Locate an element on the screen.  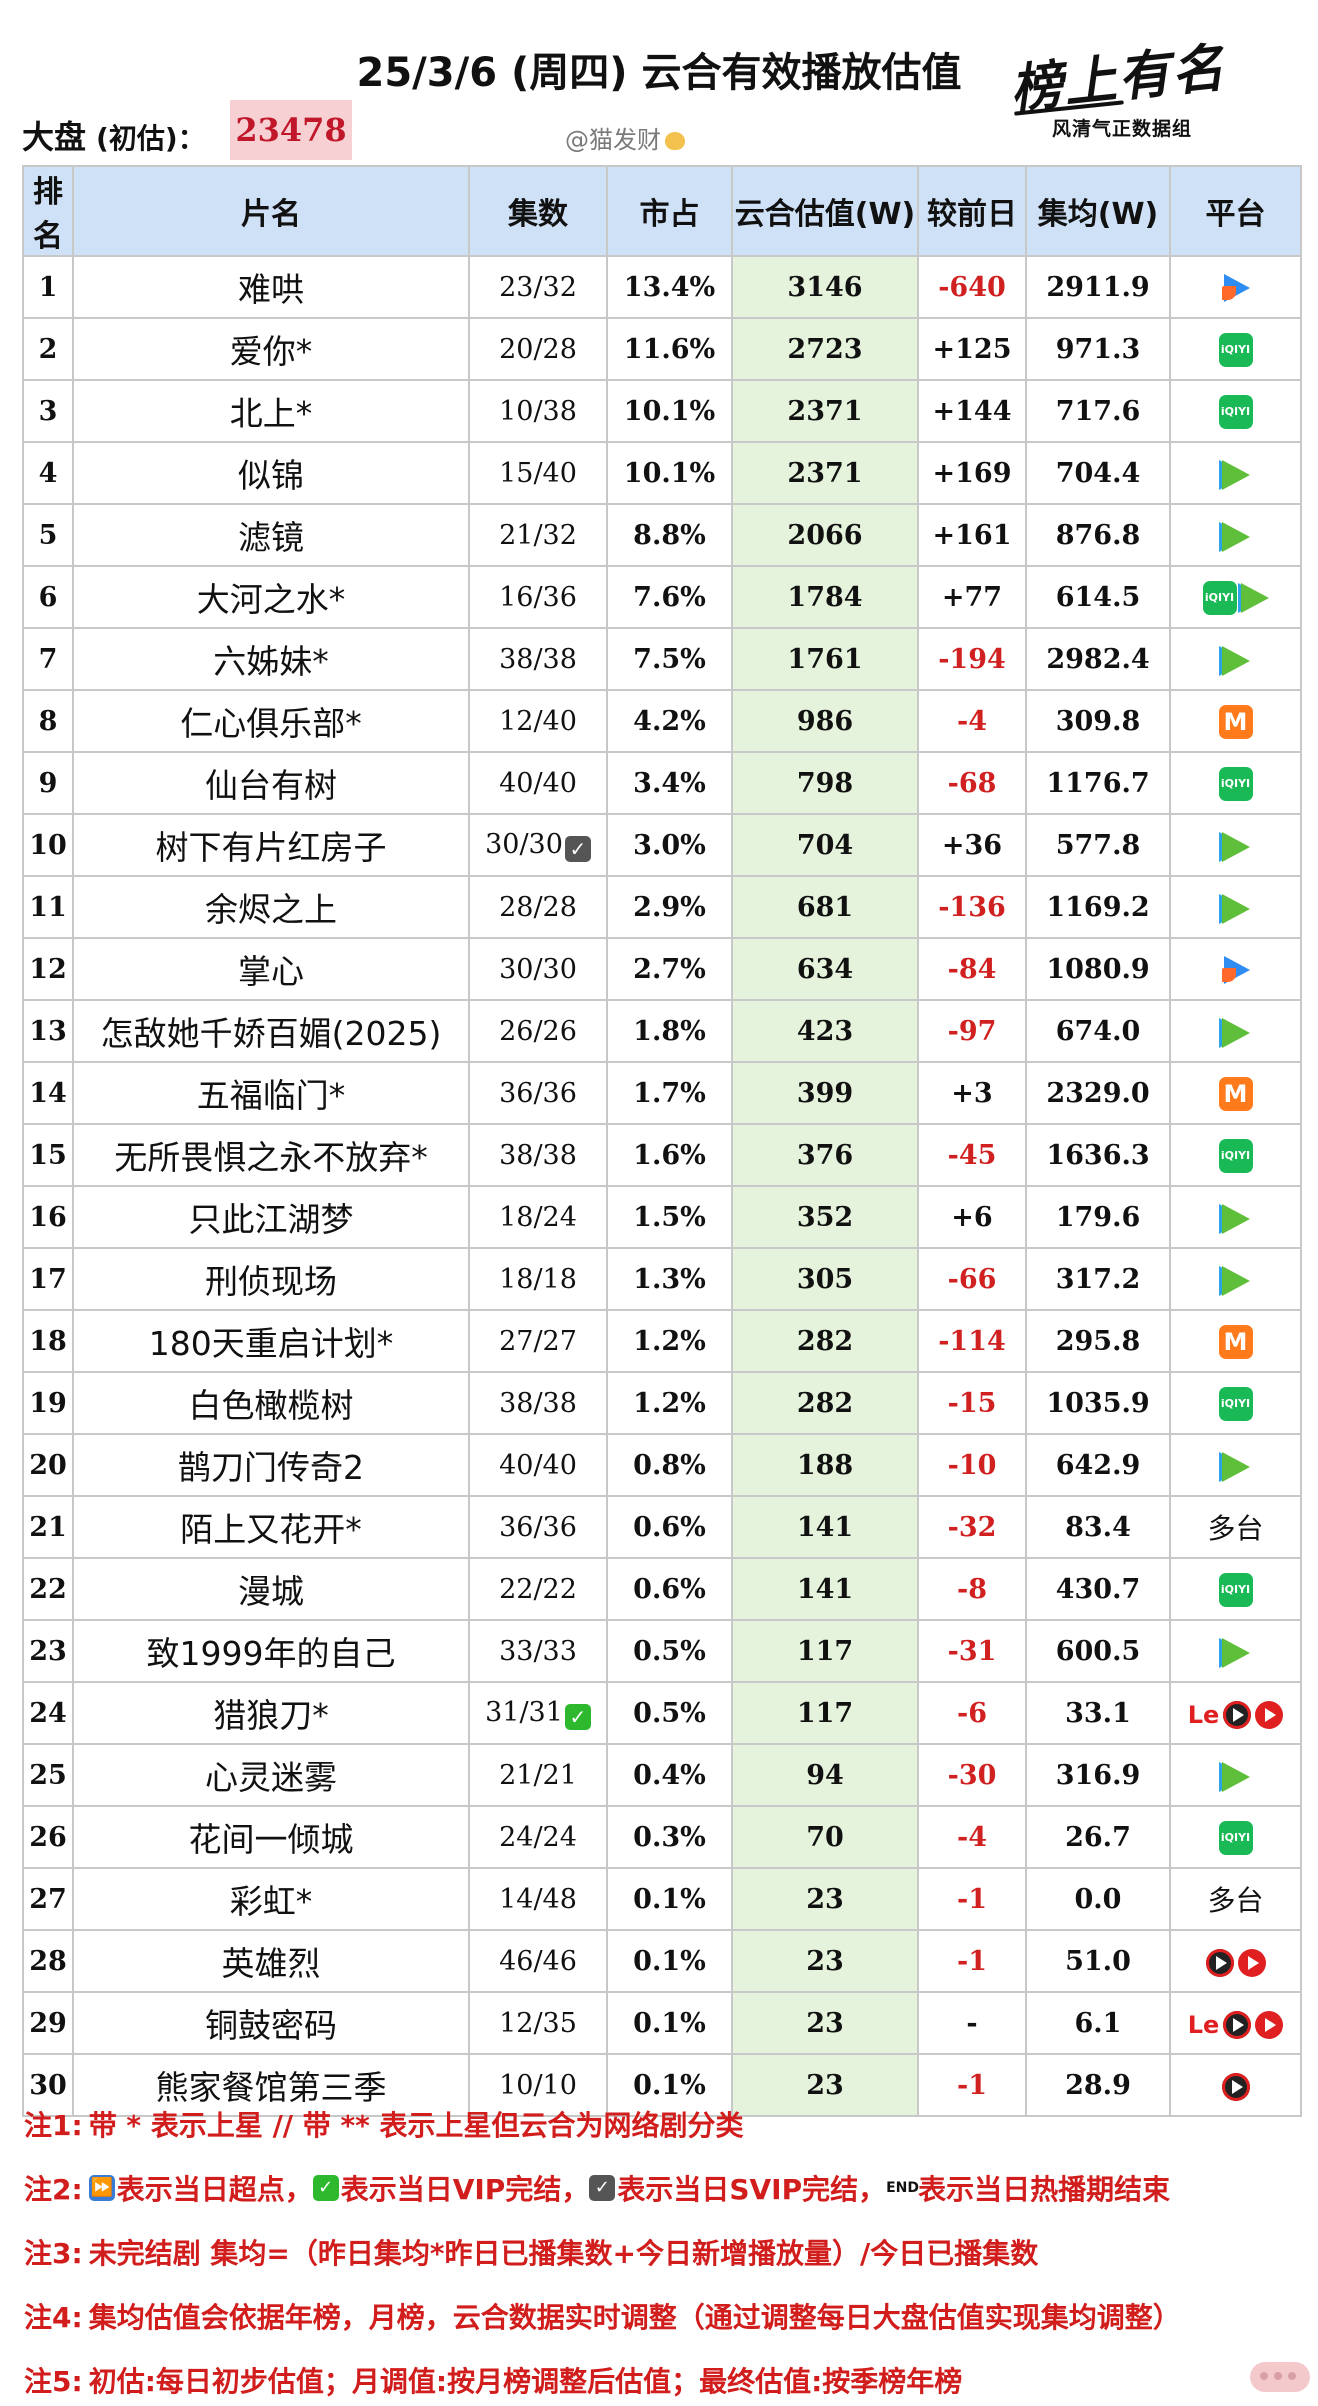
note-2-text-d: 表示当日热播期结束 is located at coordinates (1044, 2189).